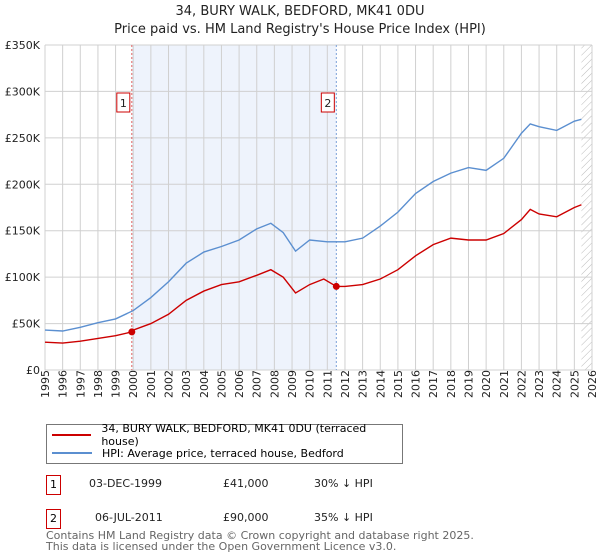  What do you see at coordinates (63, 384) in the screenshot?
I see `x-tick-label: 1996` at bounding box center [63, 384].